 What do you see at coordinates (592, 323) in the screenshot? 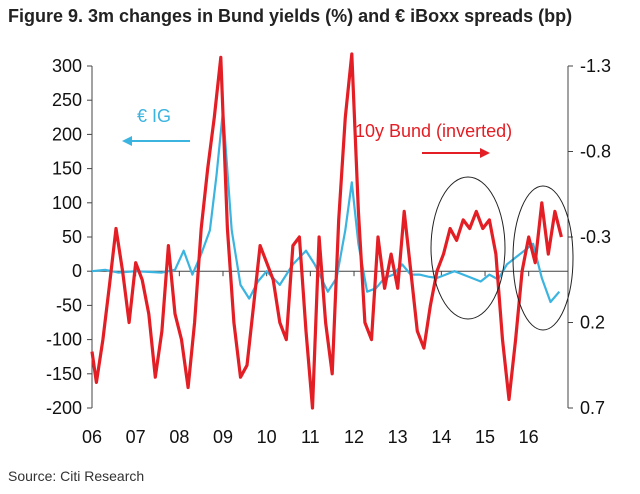
I see `right-tick-label: 0.2` at bounding box center [592, 323].